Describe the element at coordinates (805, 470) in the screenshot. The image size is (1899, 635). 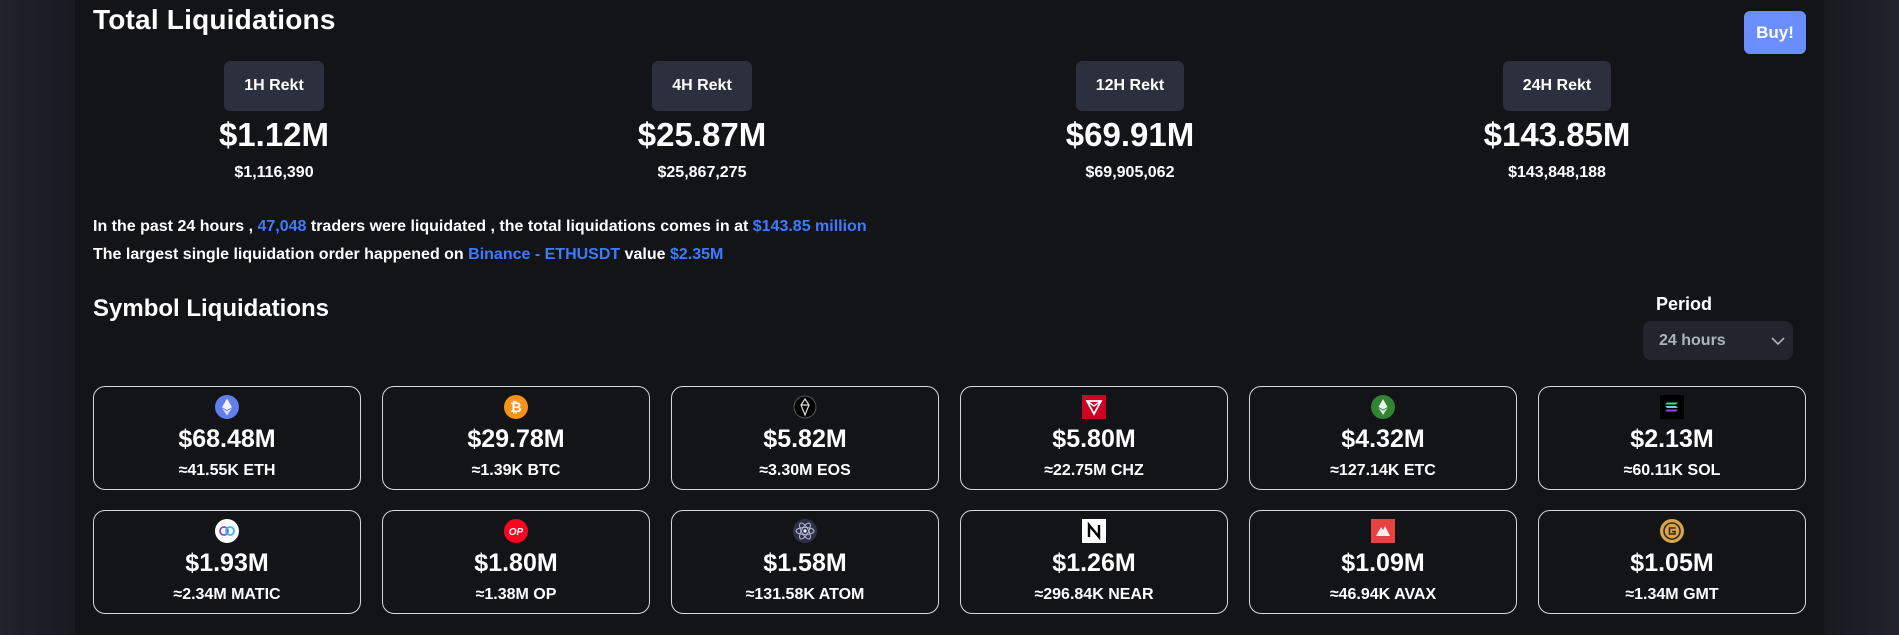
I see `card-amount: ≈3.30M EOS` at that location.